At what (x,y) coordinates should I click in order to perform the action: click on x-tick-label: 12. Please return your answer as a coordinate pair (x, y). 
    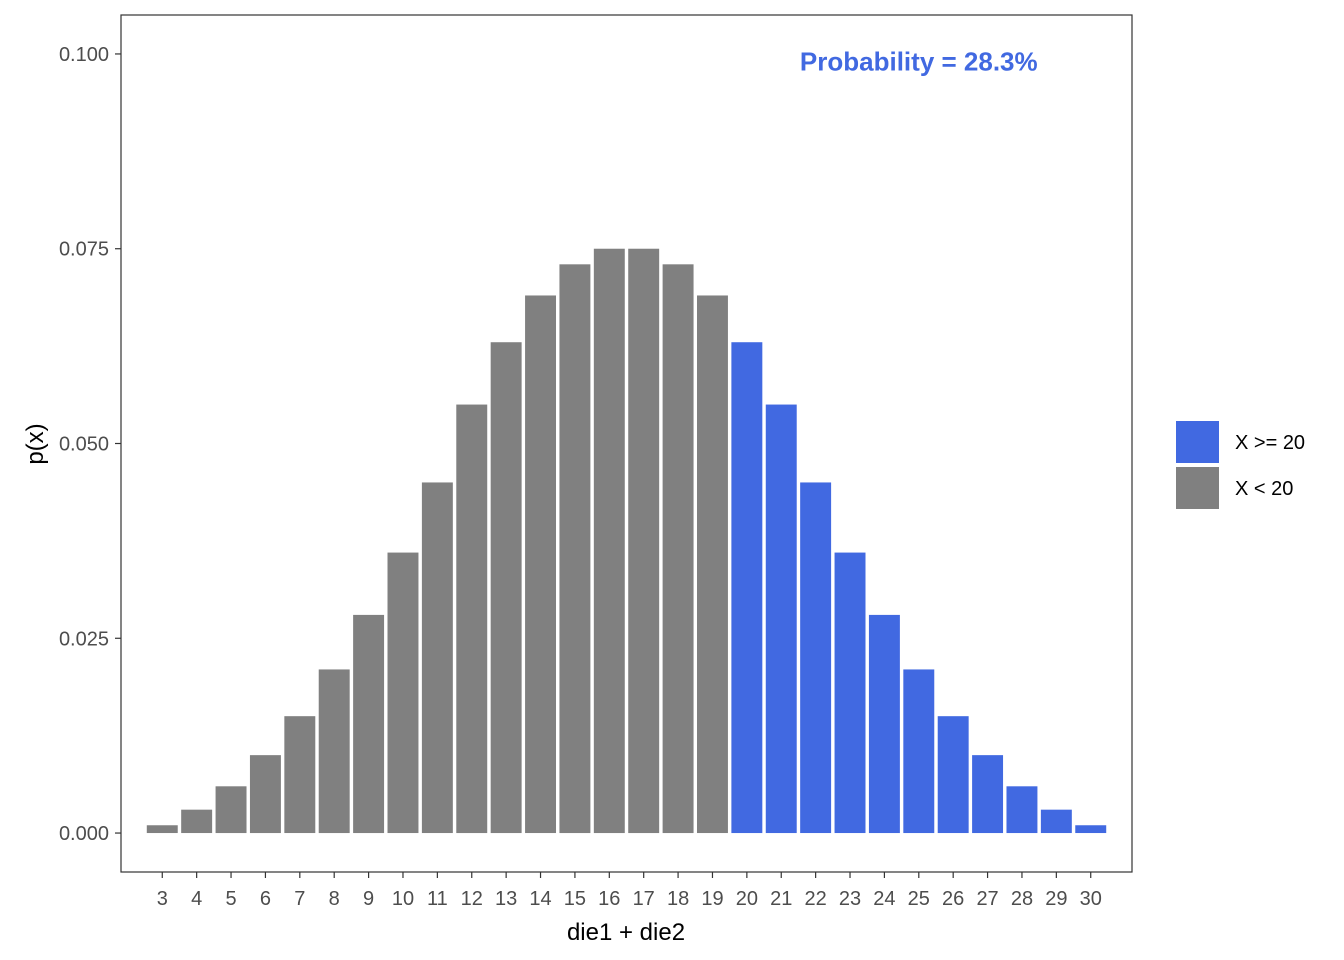
    Looking at the image, I should click on (472, 899).